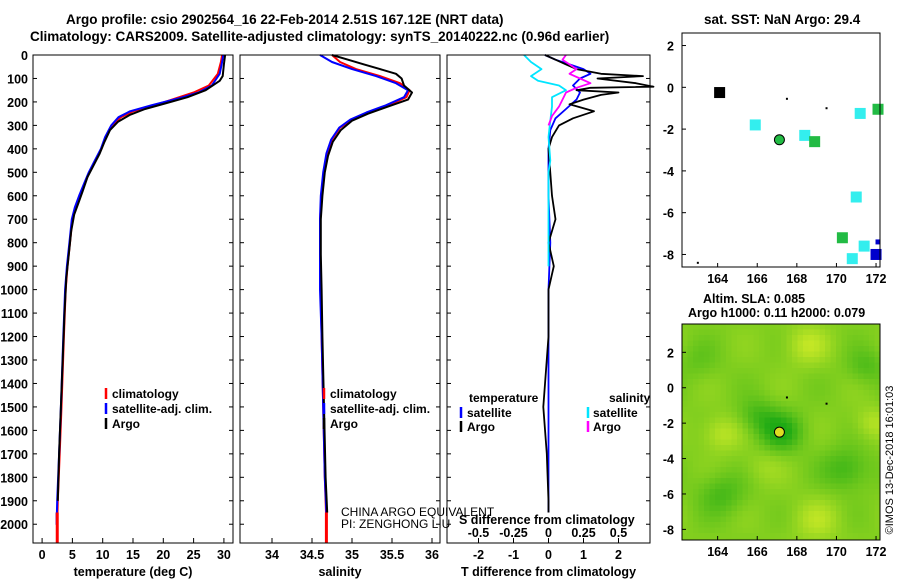 The width and height of the screenshot is (900, 580). I want to click on x-tick-label: 2, so click(618, 555).